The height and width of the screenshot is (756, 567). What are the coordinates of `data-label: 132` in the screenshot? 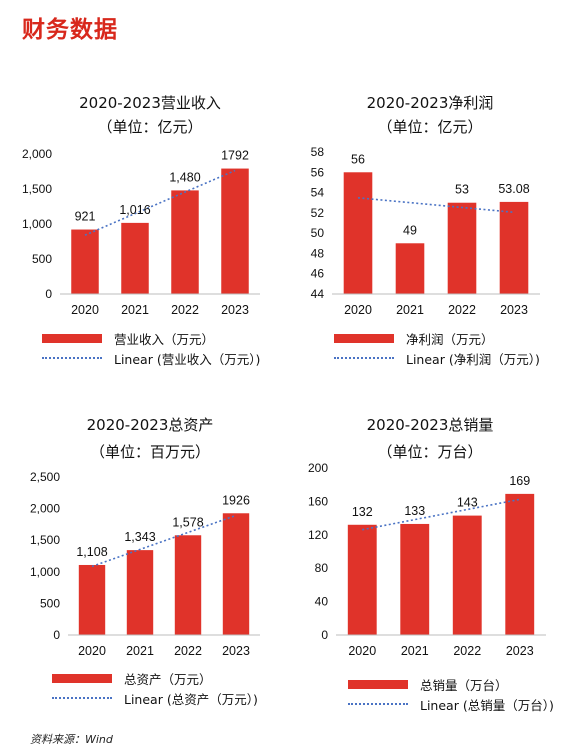 It's located at (362, 512).